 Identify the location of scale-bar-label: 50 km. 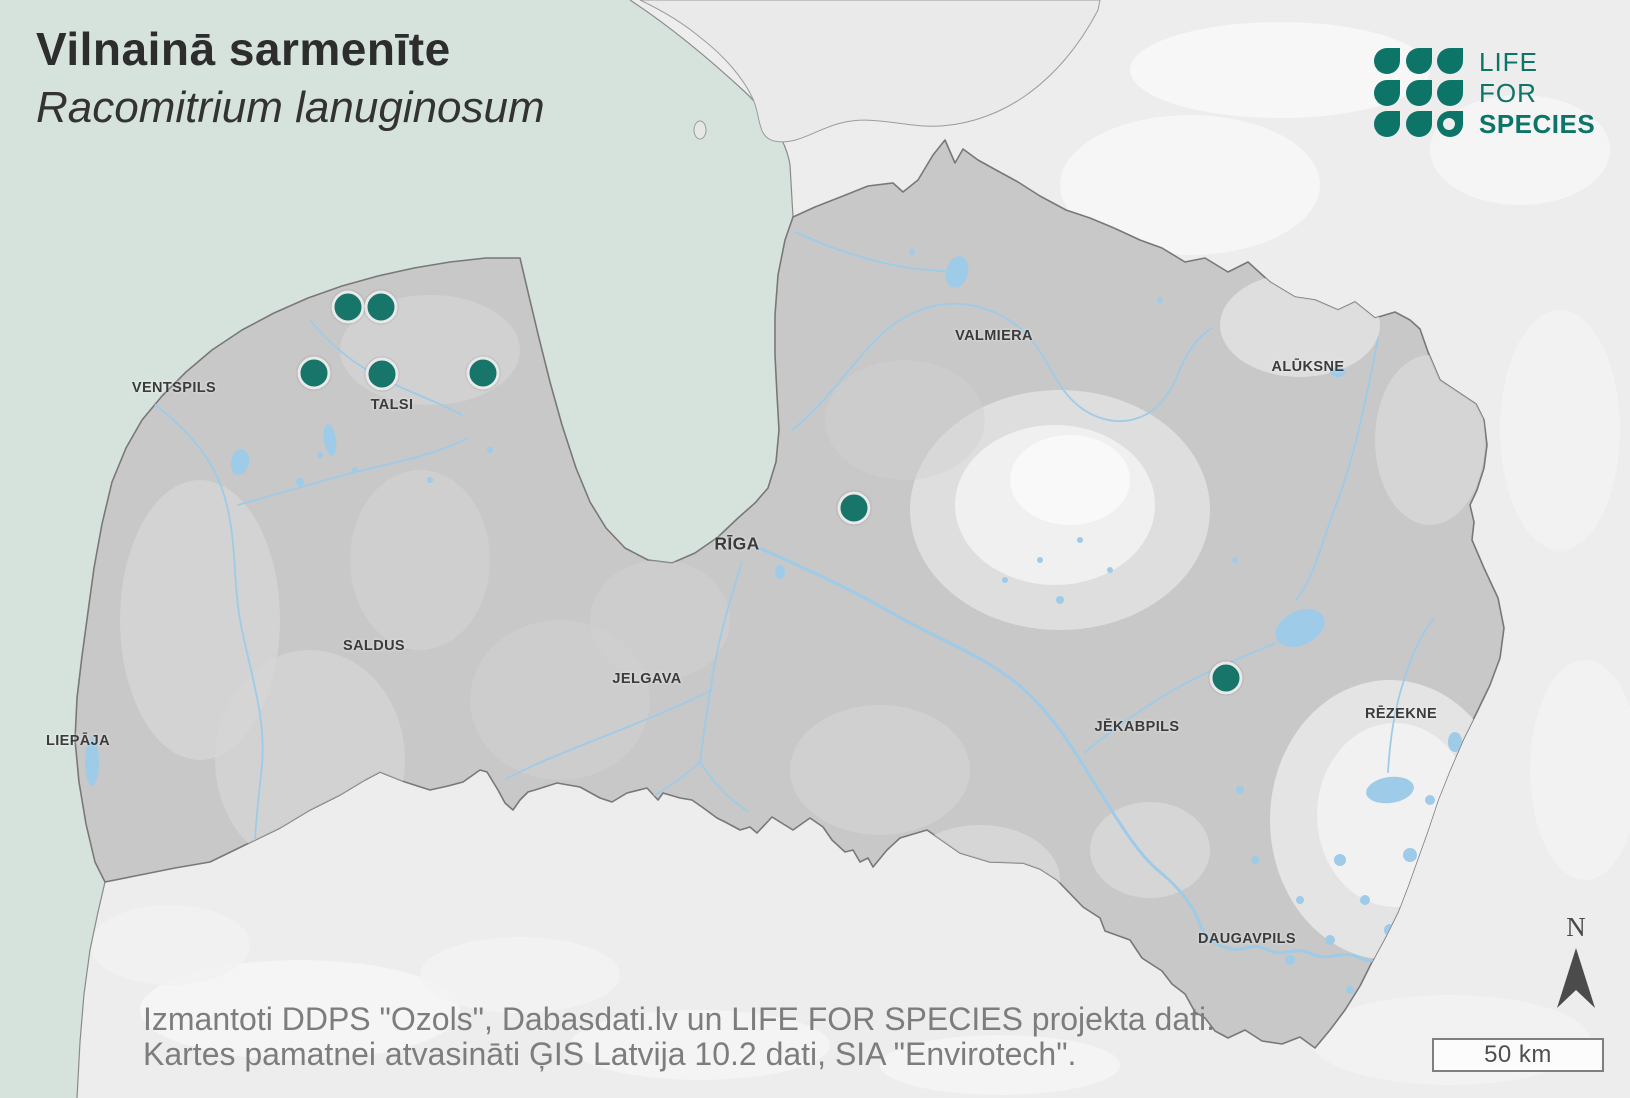
(1518, 1054).